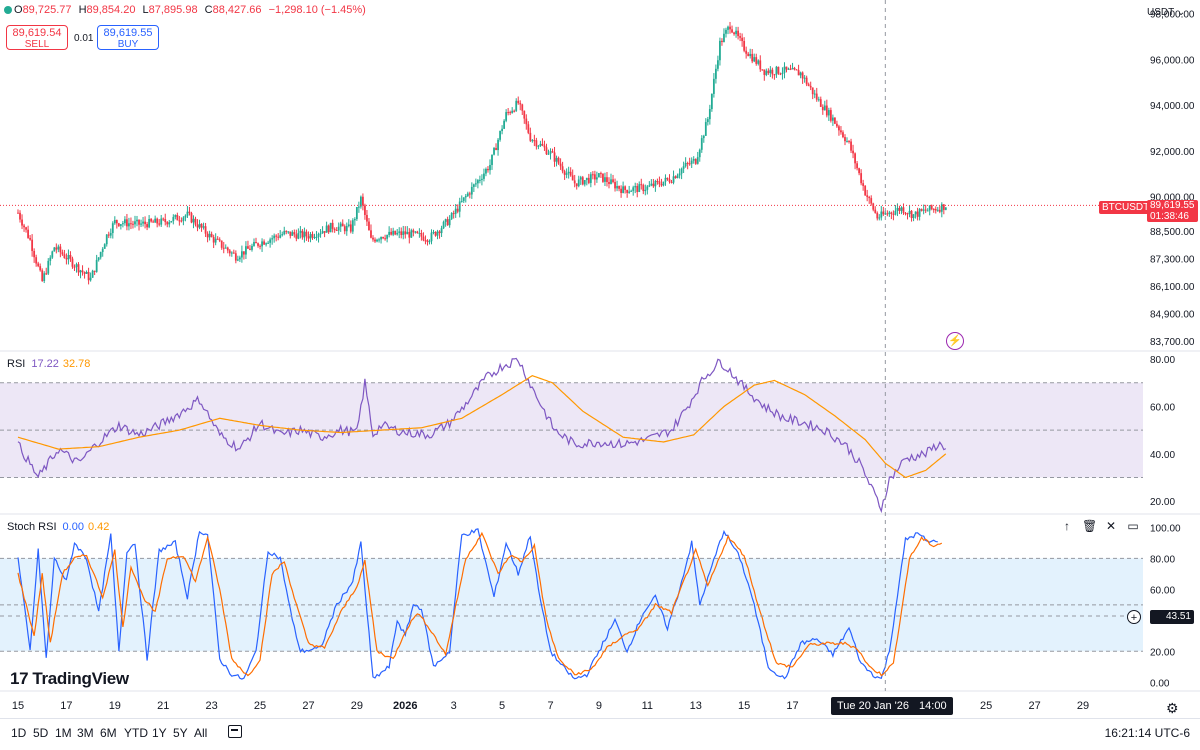  I want to click on stoch-rsi-legend: Stoch RSI 0.00 0.42, so click(58, 527).